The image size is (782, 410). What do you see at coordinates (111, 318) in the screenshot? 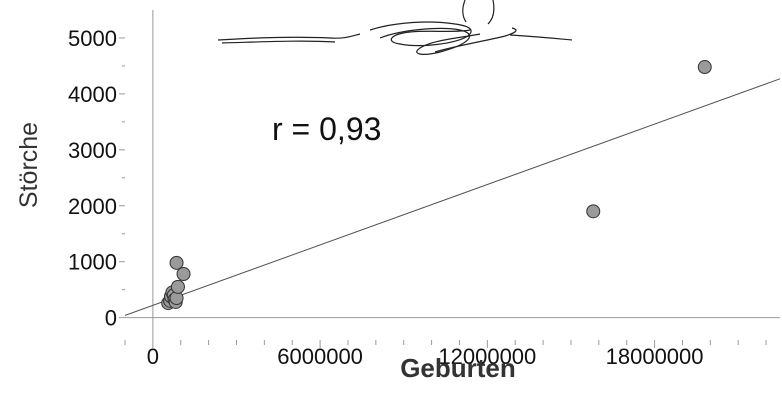
I see `y-tick-label: 0` at bounding box center [111, 318].